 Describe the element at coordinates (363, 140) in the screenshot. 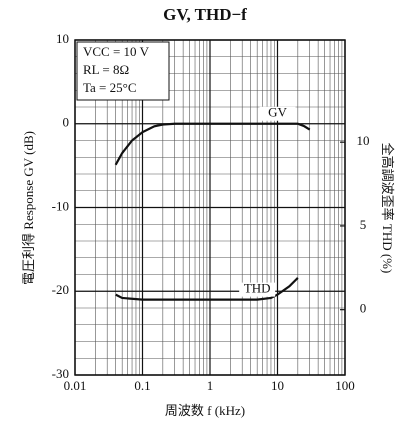

I see `y2-tick-label: 10` at that location.